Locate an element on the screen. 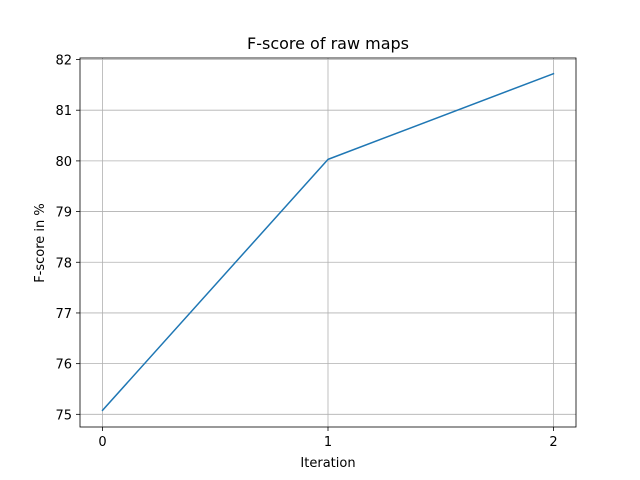 Image resolution: width=640 pixels, height=480 pixels. y-axis-ticks: 75 76 77 78 79 80 81 82 is located at coordinates (67, 238).